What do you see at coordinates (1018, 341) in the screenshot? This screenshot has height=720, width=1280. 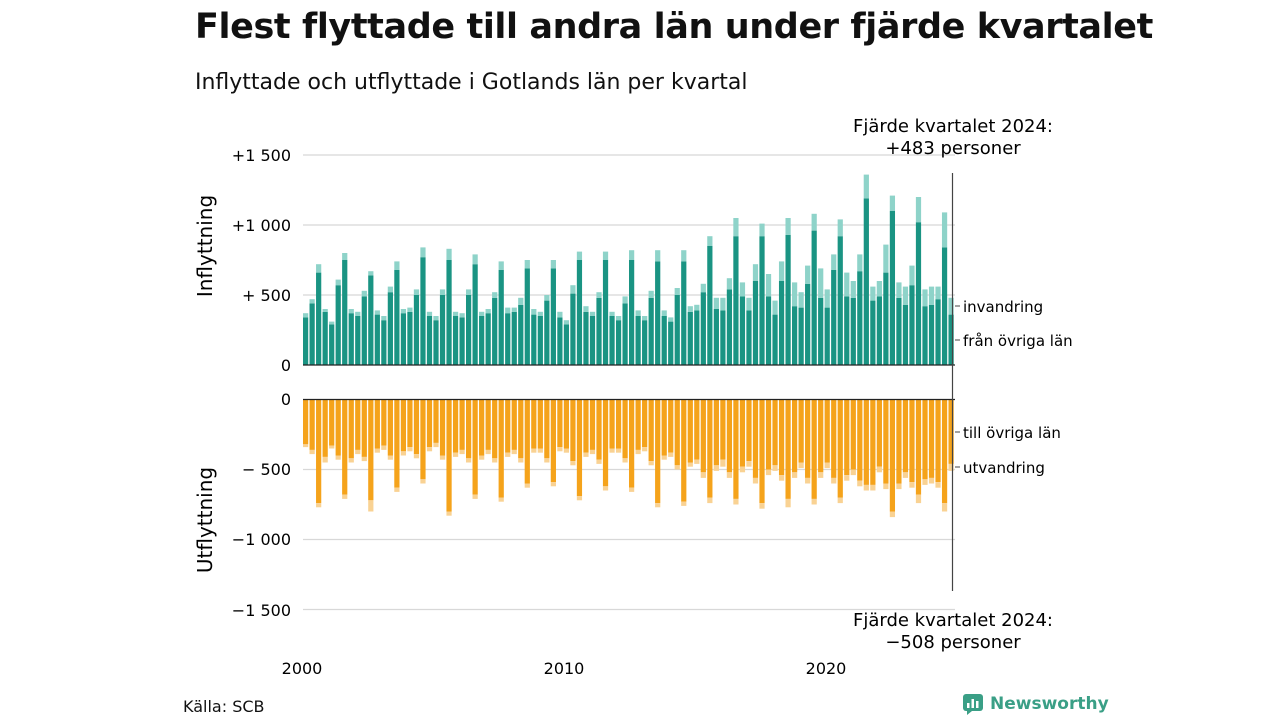 I see `series-label-fran-ovriga-lan: från övriga län` at bounding box center [1018, 341].